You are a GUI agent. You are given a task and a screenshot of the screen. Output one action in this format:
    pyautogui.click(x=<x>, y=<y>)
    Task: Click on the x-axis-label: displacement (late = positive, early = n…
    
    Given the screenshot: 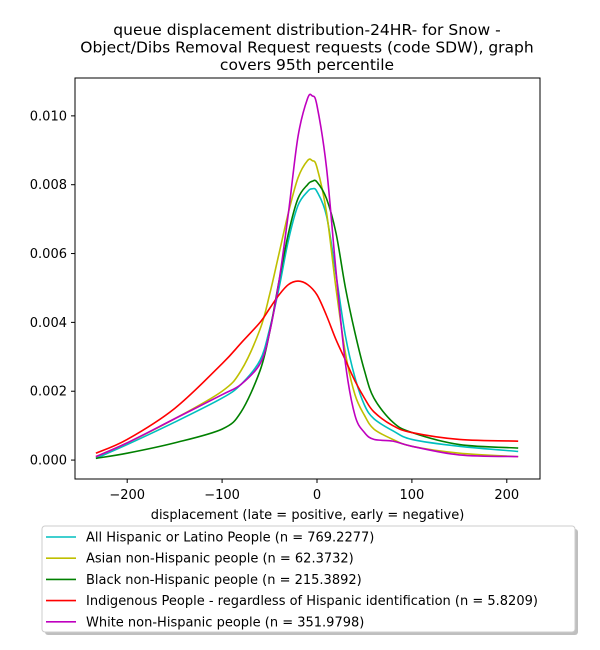 What is the action you would take?
    pyautogui.click(x=308, y=515)
    